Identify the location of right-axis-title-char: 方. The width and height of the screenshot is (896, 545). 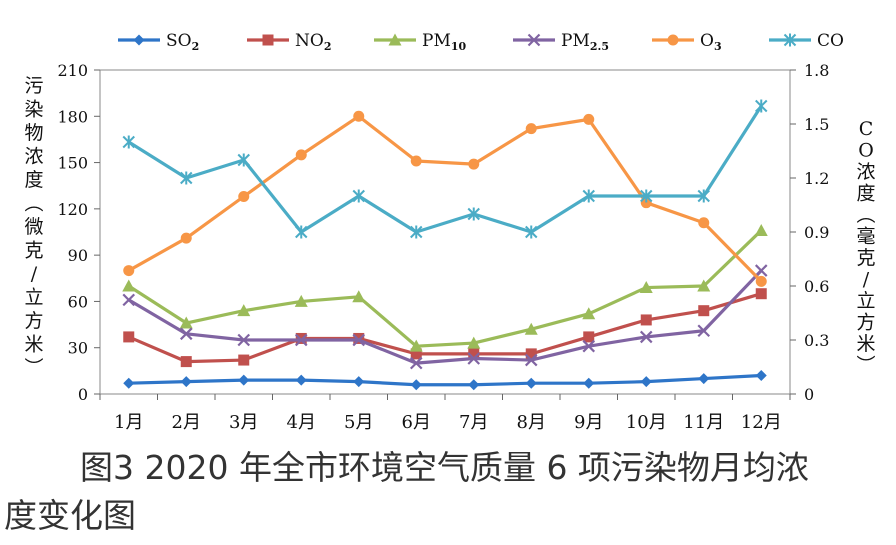
(865, 323).